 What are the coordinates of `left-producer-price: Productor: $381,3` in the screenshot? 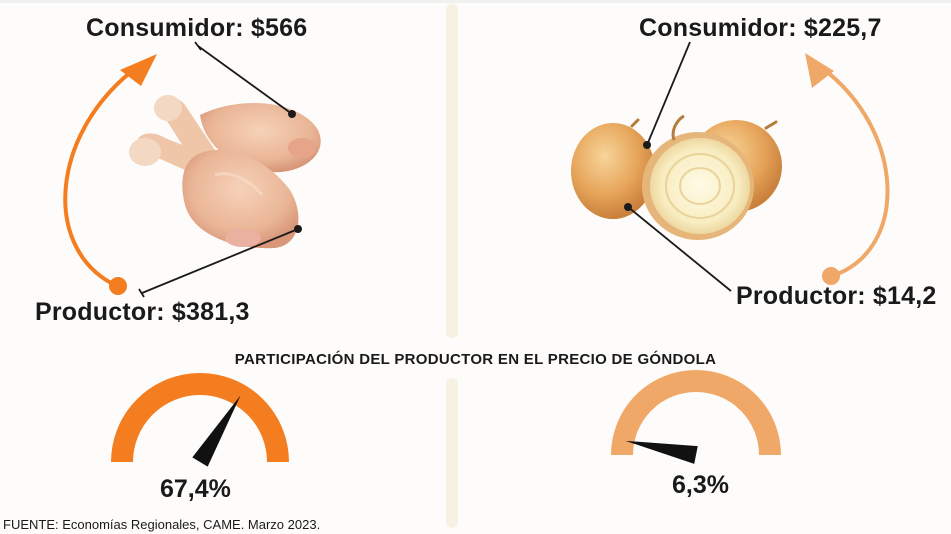 It's located at (142, 312).